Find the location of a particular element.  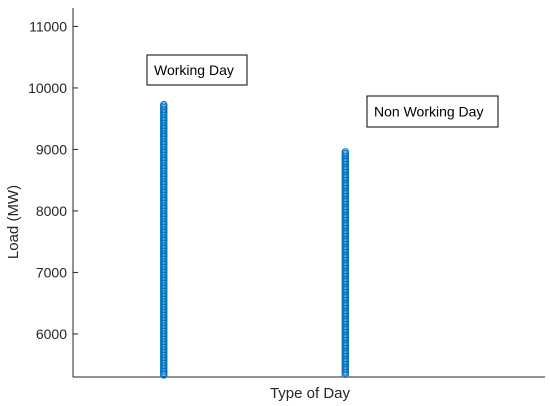

y-tick-label: 6000 is located at coordinates (51, 334).